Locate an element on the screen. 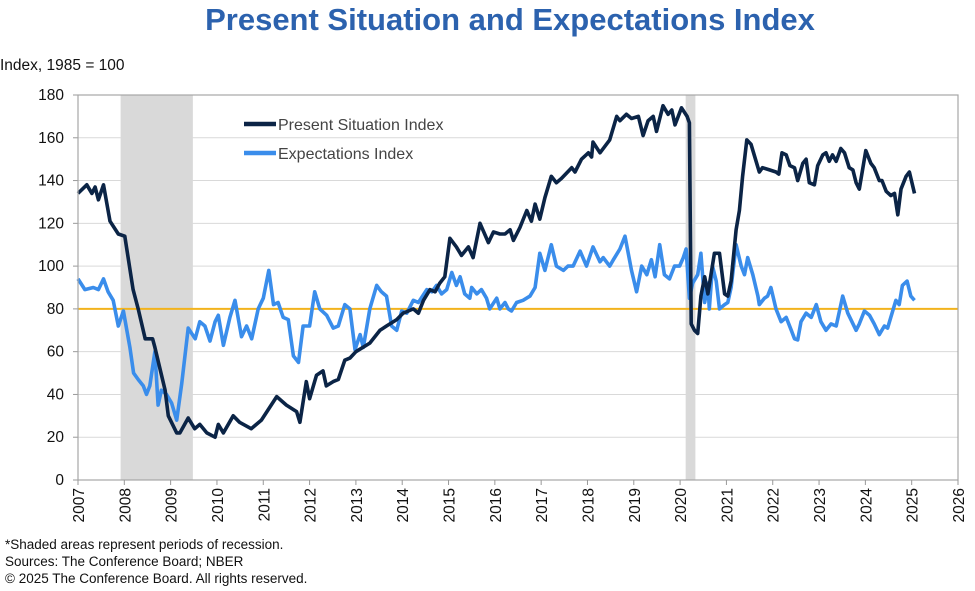  x-tick-label: 2015 is located at coordinates (450, 505).